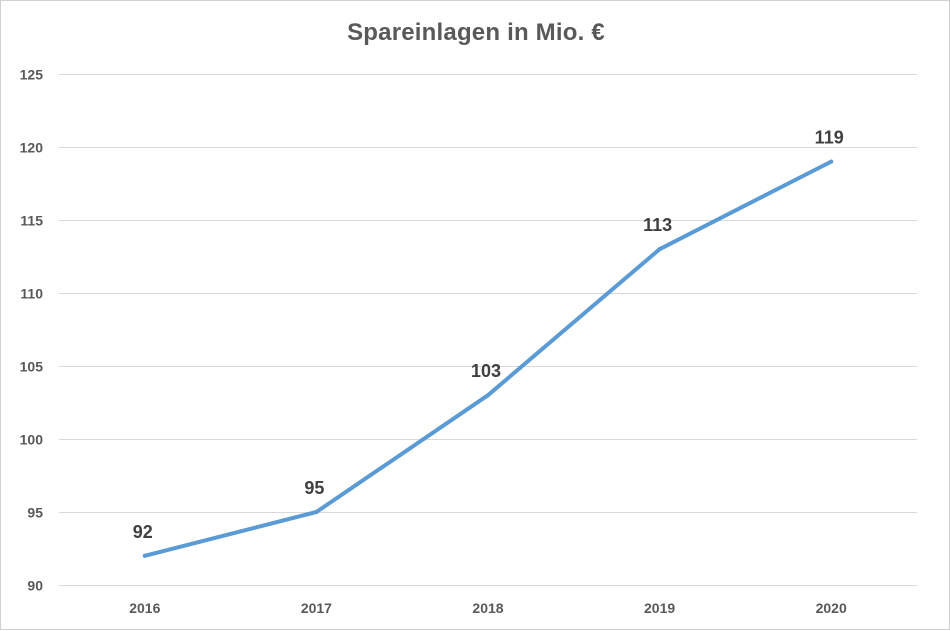 The image size is (950, 631). I want to click on x-tick-label: 2018, so click(487, 608).